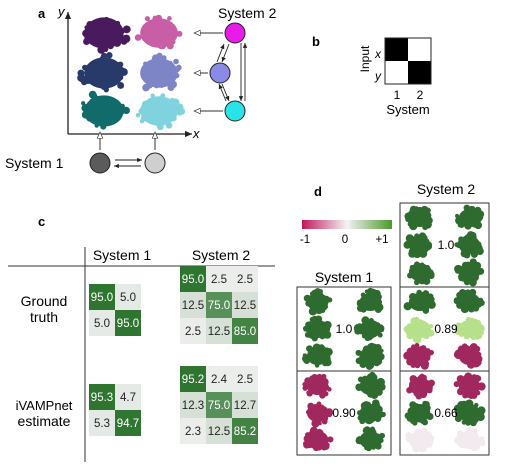  I want to click on matrix-cell-value: 2.3, so click(193, 432).